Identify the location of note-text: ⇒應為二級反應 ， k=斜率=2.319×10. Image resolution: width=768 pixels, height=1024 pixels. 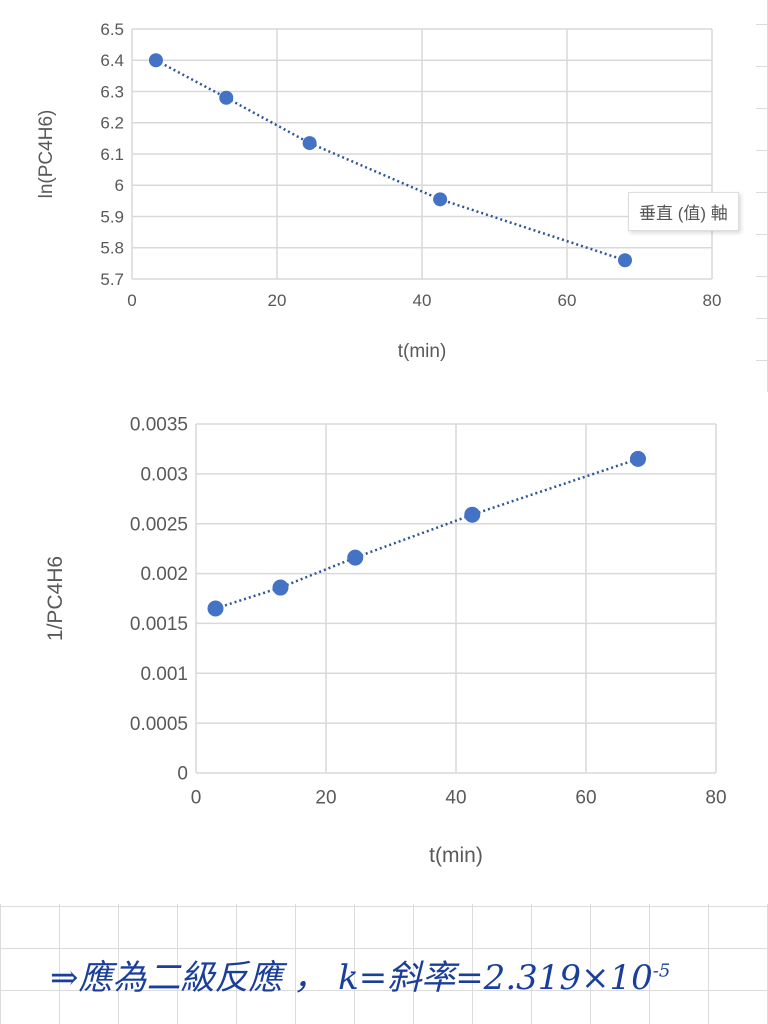
(351, 978).